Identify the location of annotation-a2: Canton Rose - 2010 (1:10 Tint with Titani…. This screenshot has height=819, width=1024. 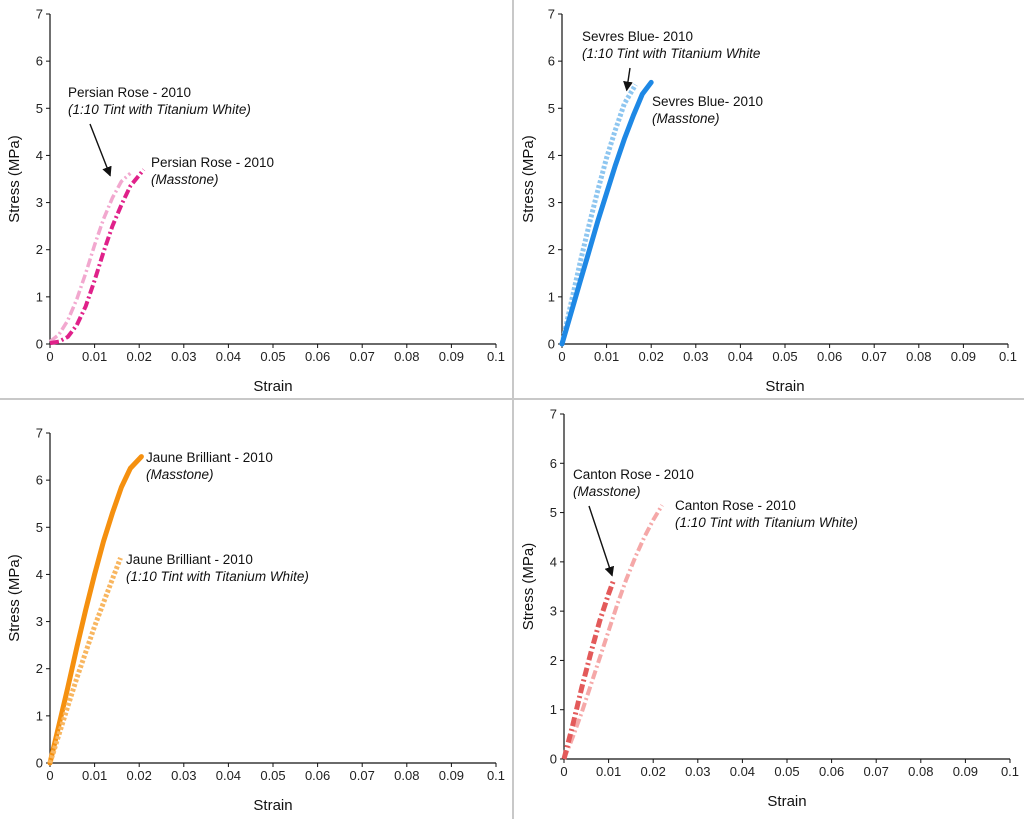
(766, 514).